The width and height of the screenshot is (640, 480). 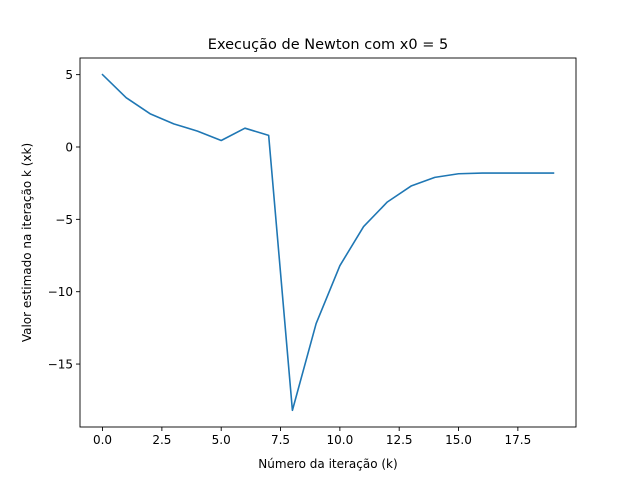 I want to click on y-axis-label: Valor estimado na iteração k (xk), so click(x=27, y=242).